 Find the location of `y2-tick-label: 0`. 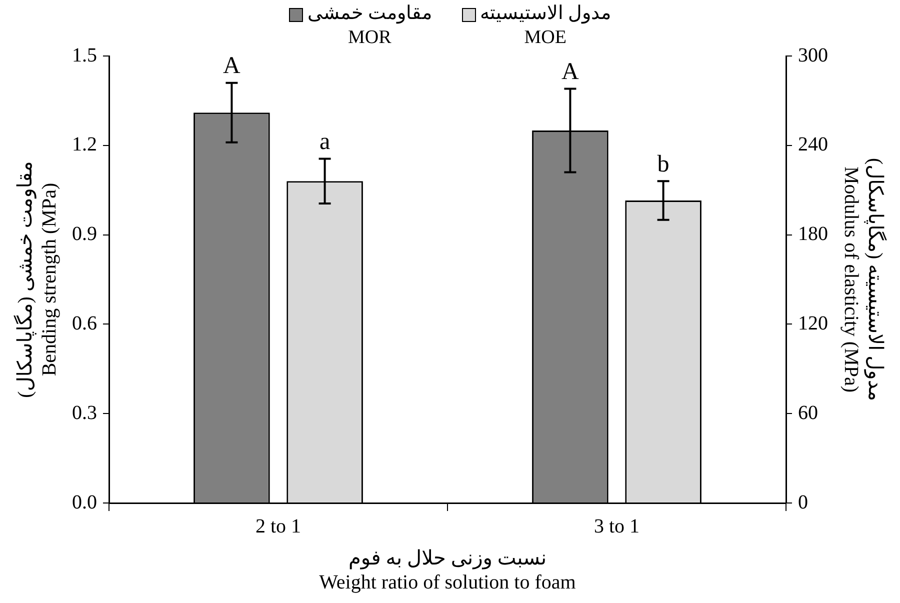

y2-tick-label: 0 is located at coordinates (803, 502).